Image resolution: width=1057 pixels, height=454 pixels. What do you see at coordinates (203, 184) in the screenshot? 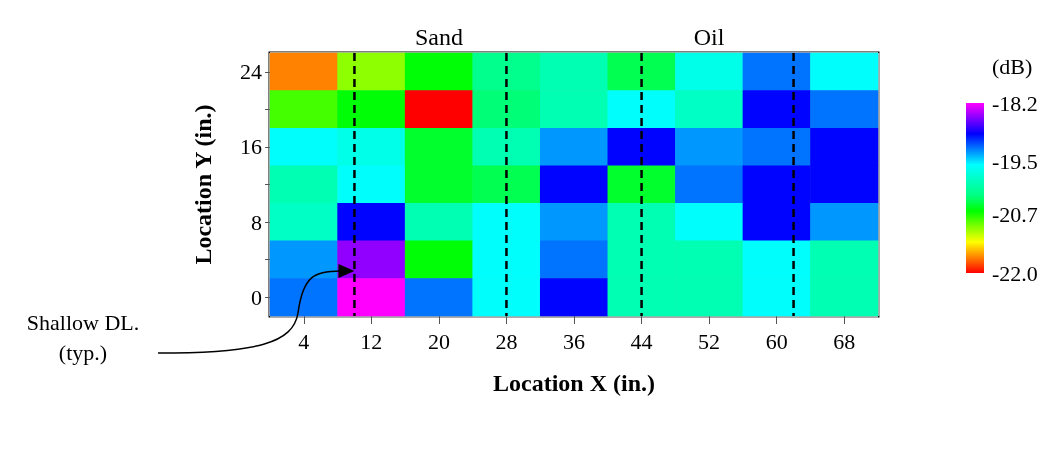
I see `y-axis-title: Location Y (in.)` at bounding box center [203, 184].